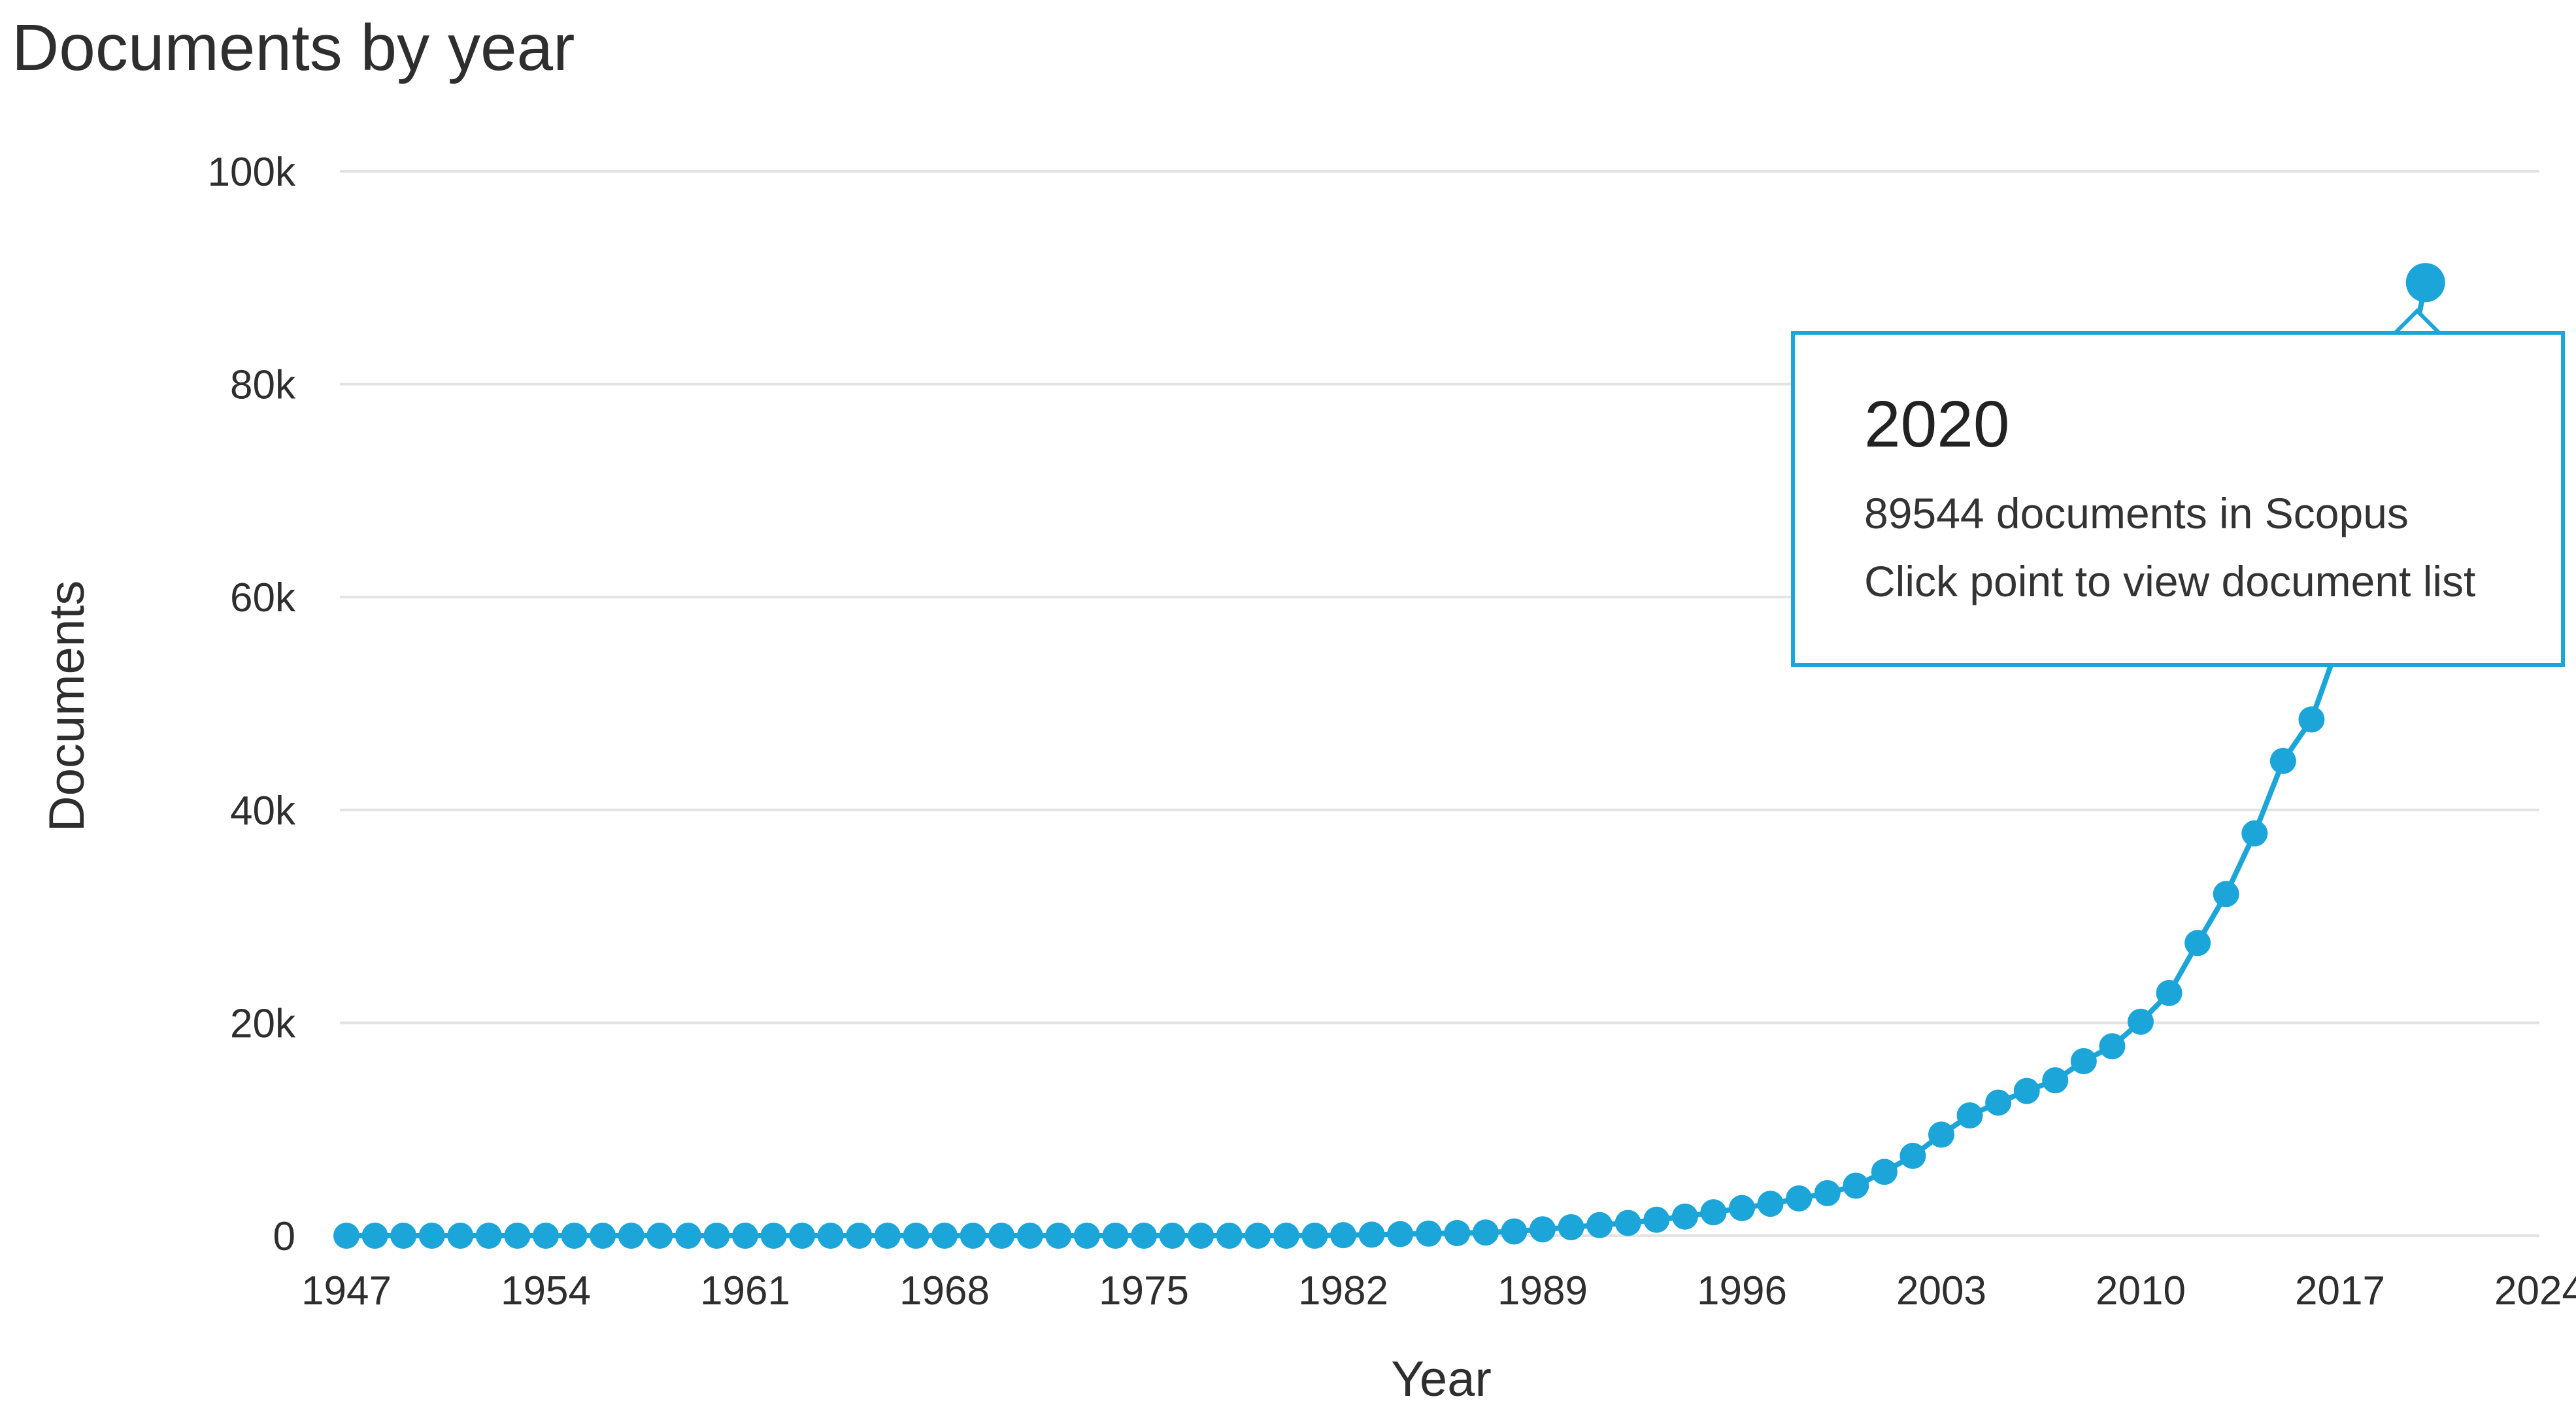  What do you see at coordinates (2136, 513) in the screenshot?
I see `tooltip-count: 89544 documents in Scopus` at bounding box center [2136, 513].